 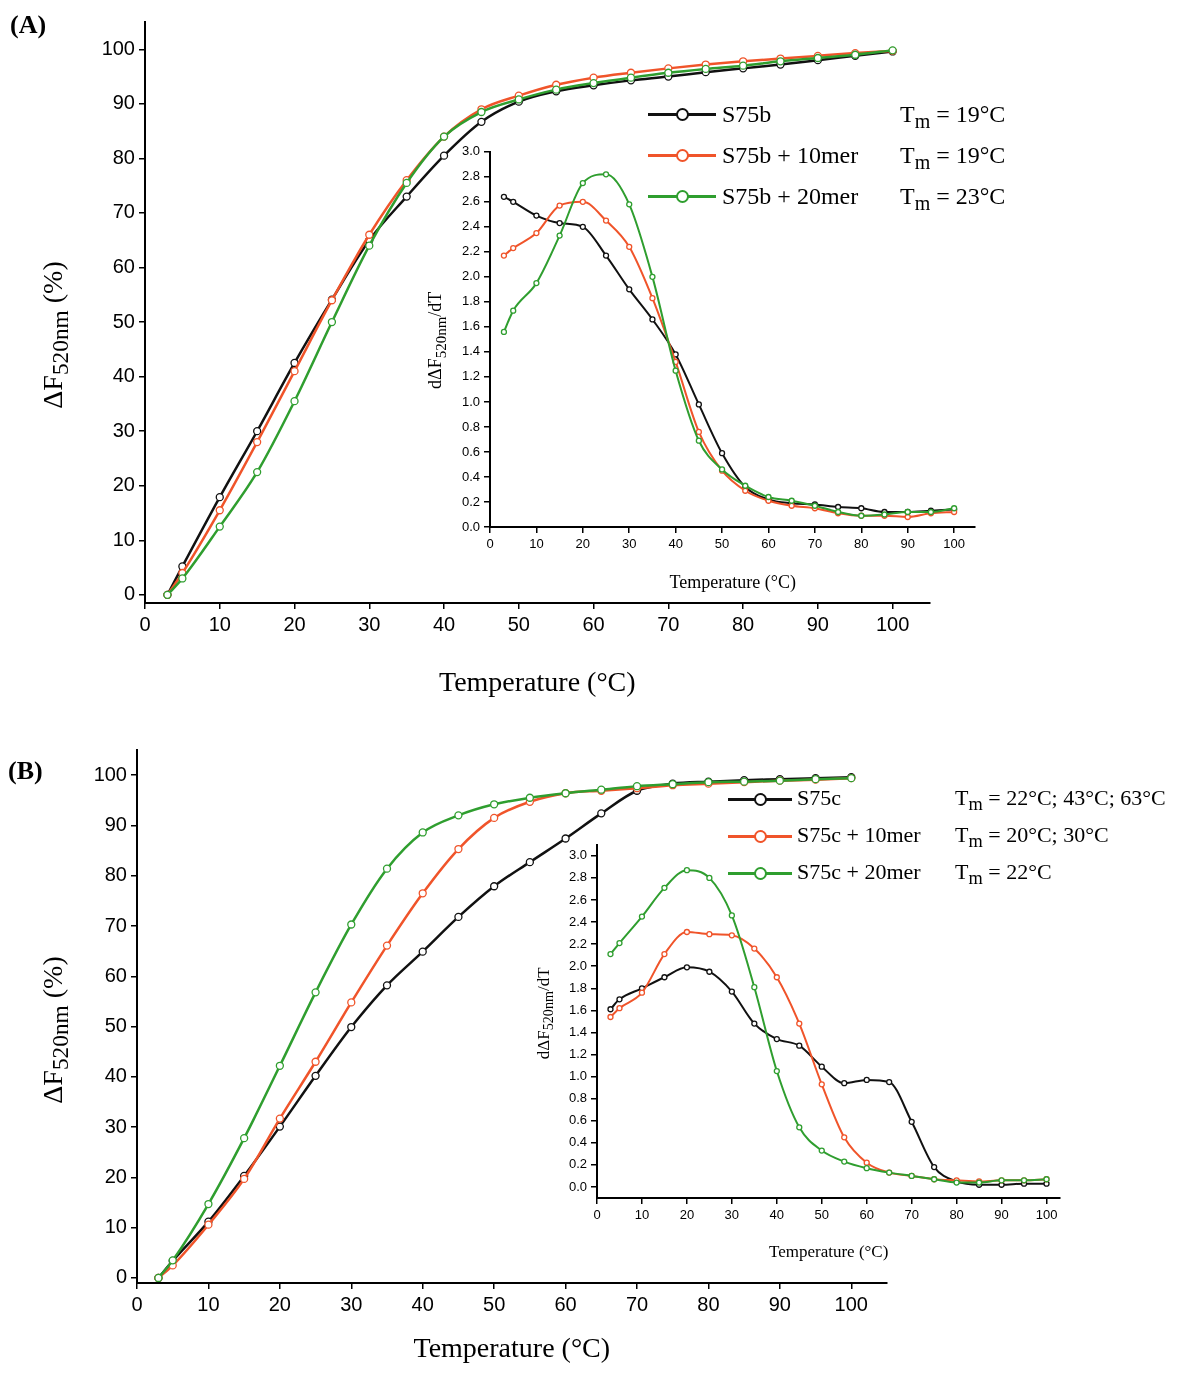 I want to click on legend-label: S75b, so click(x=747, y=114).